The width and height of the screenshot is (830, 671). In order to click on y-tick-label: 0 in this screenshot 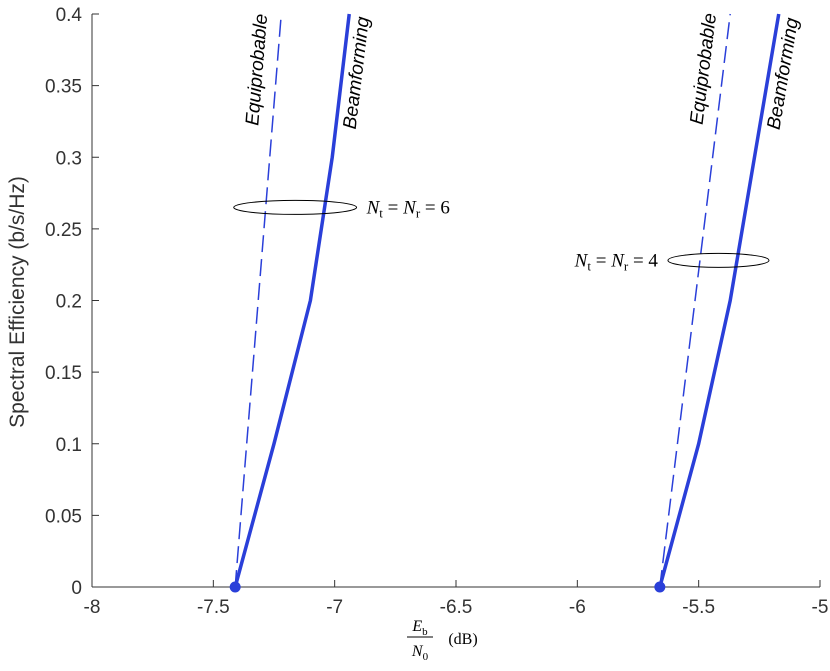, I will do `click(76, 588)`.